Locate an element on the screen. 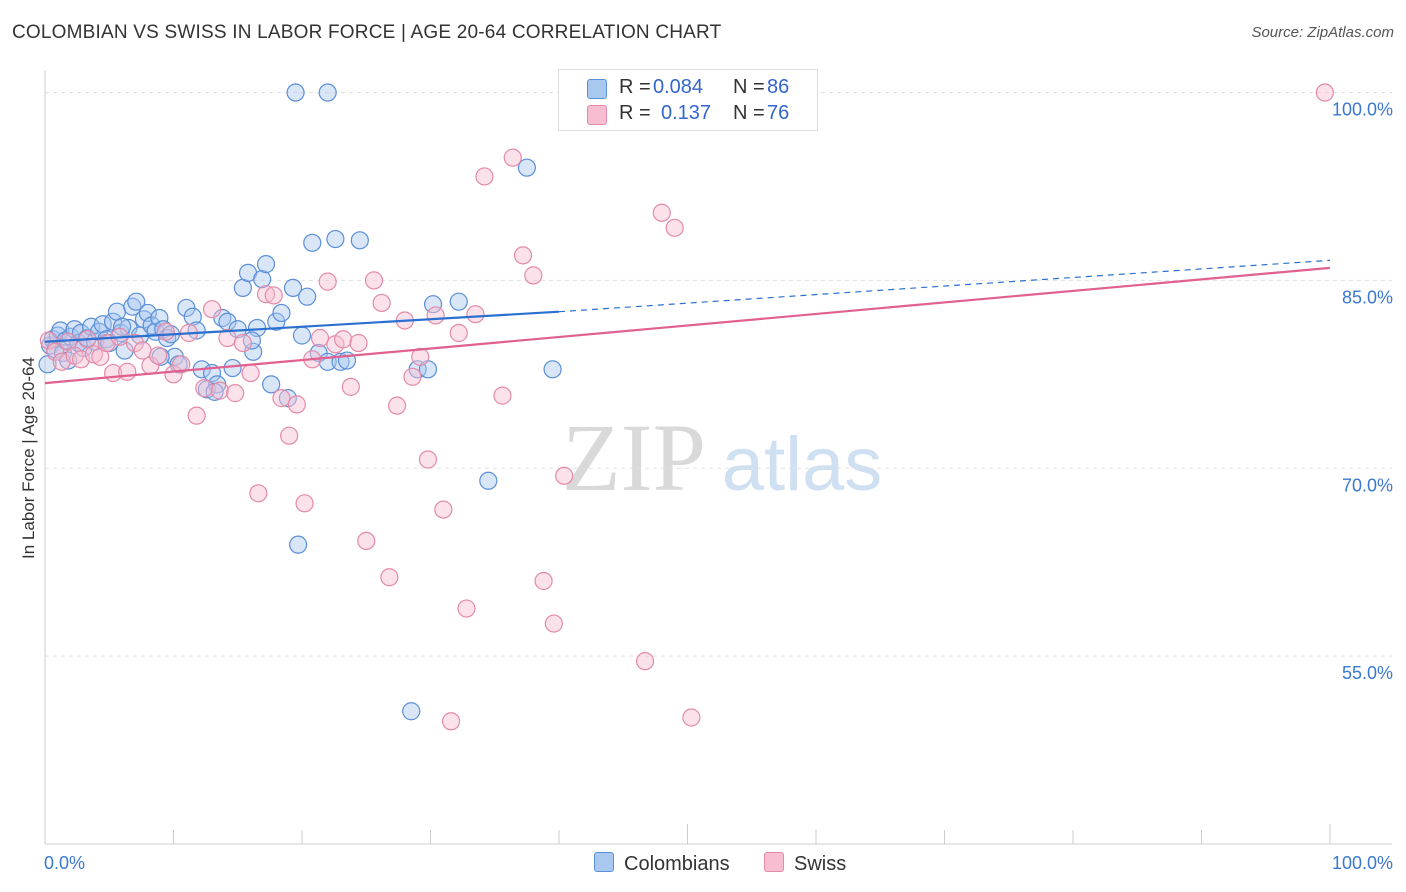 This screenshot has height=892, width=1406. legend-label-colombians: Colombians is located at coordinates (677, 864).